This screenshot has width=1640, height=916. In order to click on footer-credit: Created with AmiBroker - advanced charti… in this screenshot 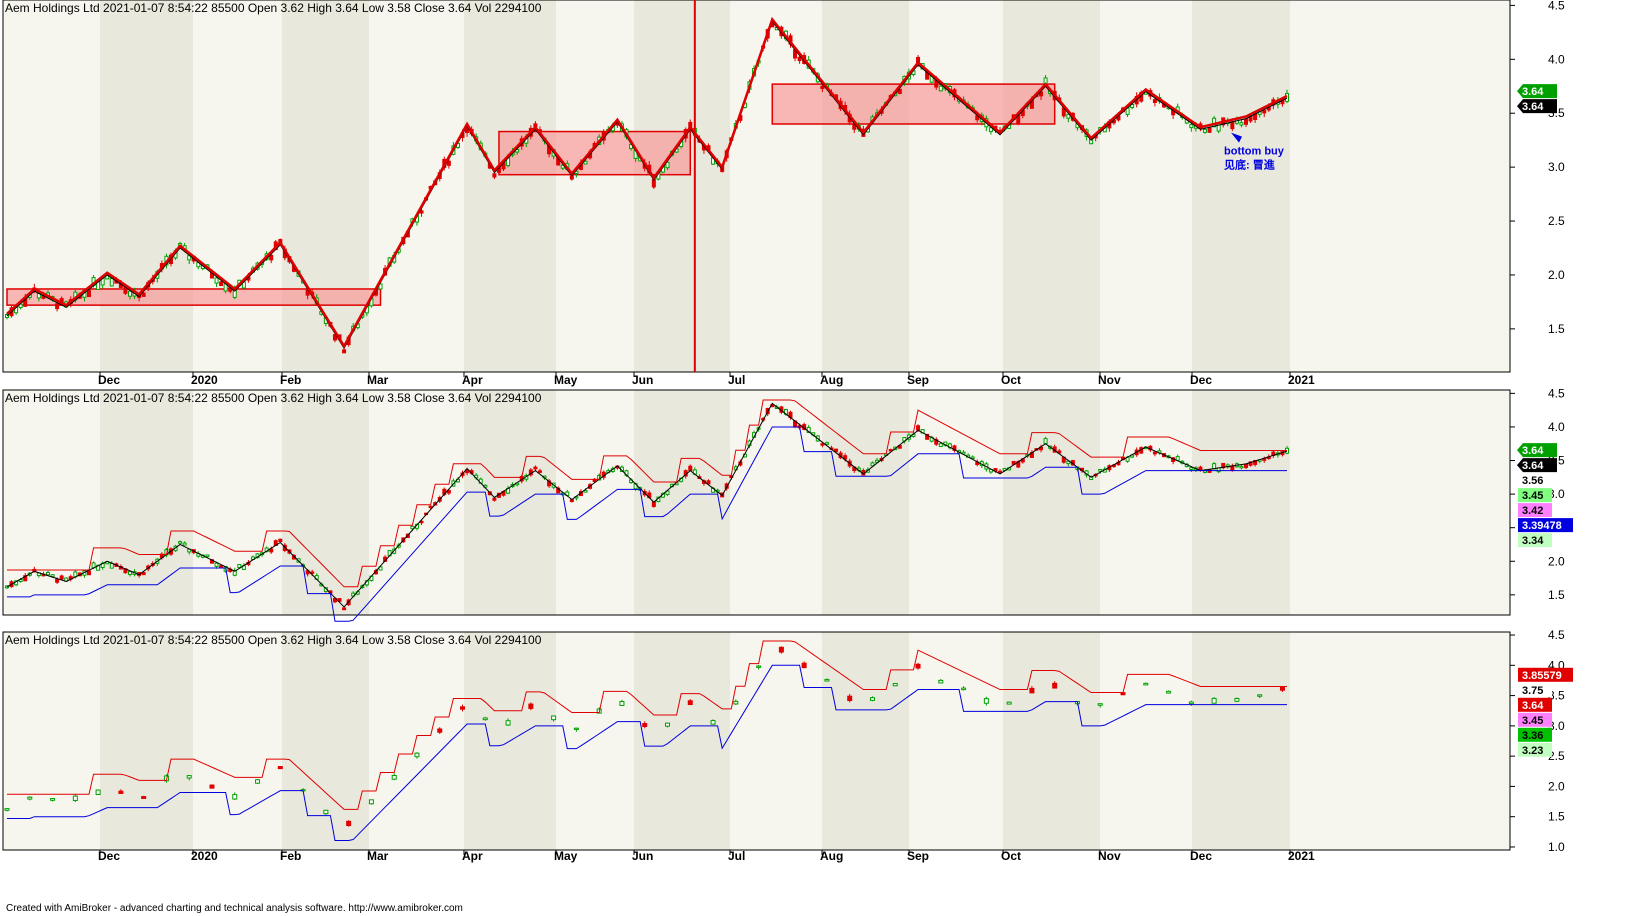, I will do `click(234, 908)`.